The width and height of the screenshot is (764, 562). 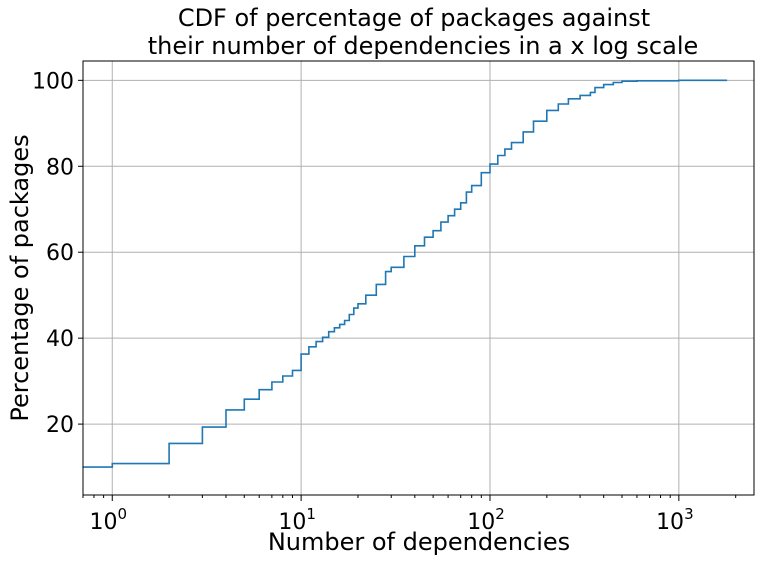 I want to click on x-tick-label: 10¹, so click(x=297, y=520).